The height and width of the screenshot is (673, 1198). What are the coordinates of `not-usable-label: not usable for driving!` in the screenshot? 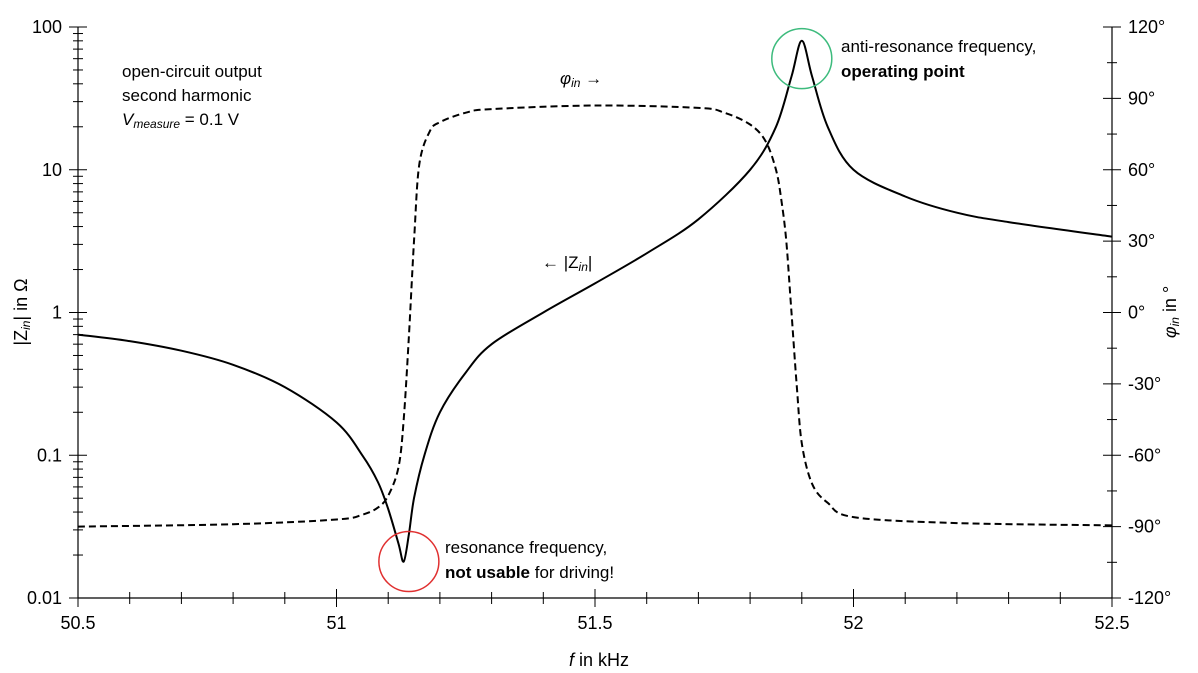 It's located at (529, 572).